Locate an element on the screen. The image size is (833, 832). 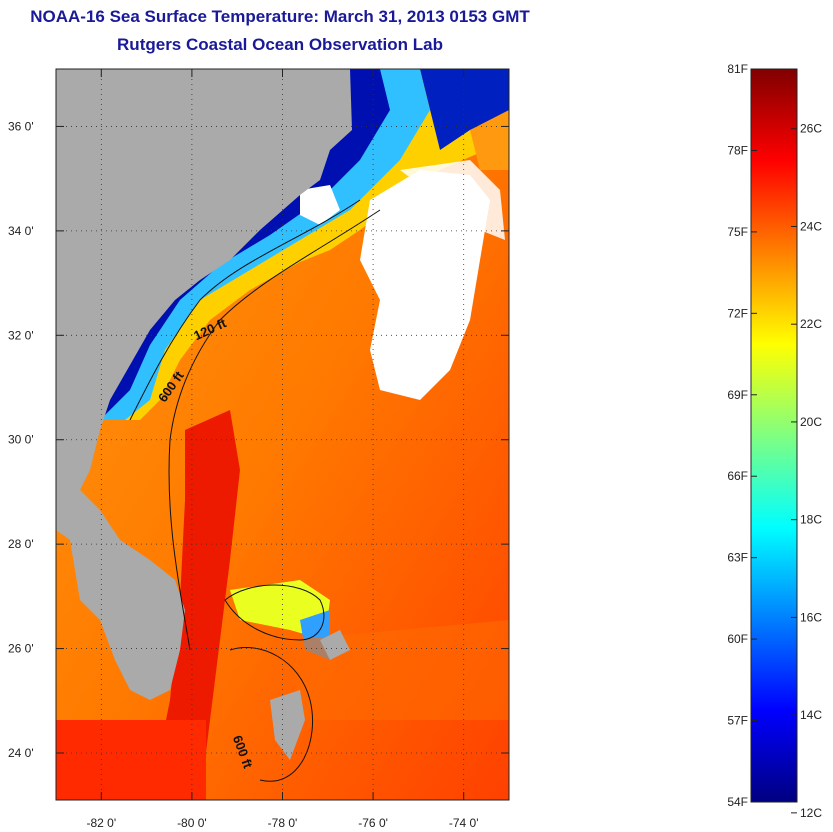
colorbar-label-f: 69F is located at coordinates (737, 395).